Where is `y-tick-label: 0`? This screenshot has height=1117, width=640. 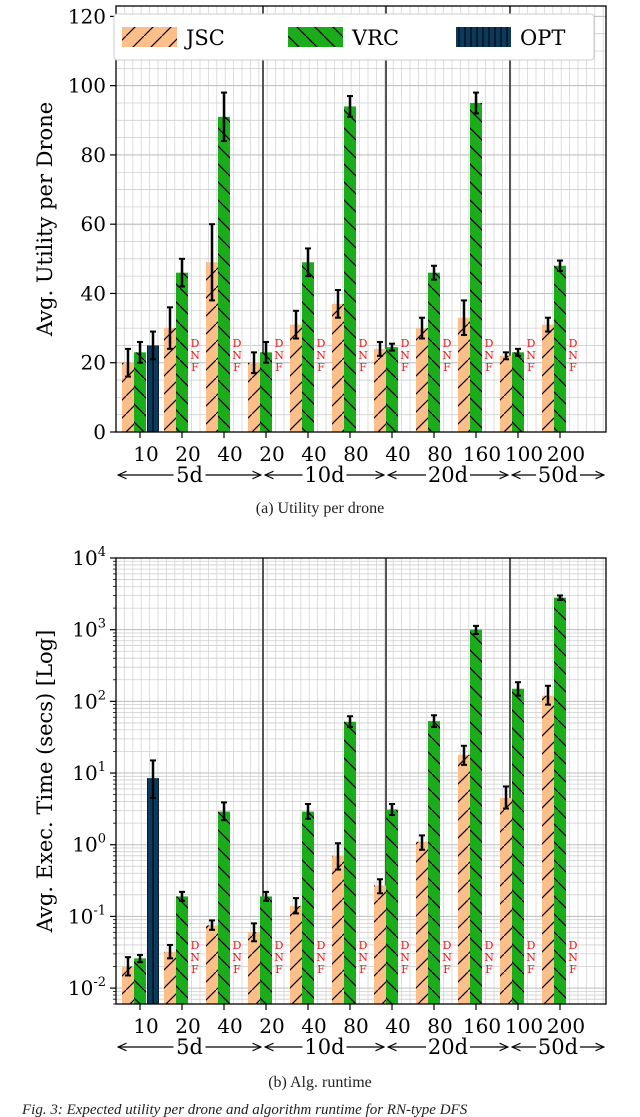
y-tick-label: 0 is located at coordinates (99, 432).